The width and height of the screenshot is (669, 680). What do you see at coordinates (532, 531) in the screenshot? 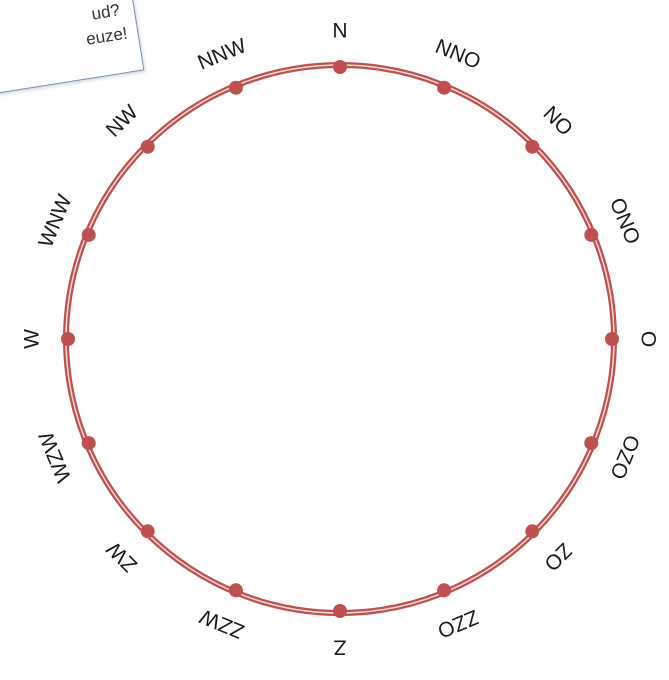
I see `direction-dot-zo` at bounding box center [532, 531].